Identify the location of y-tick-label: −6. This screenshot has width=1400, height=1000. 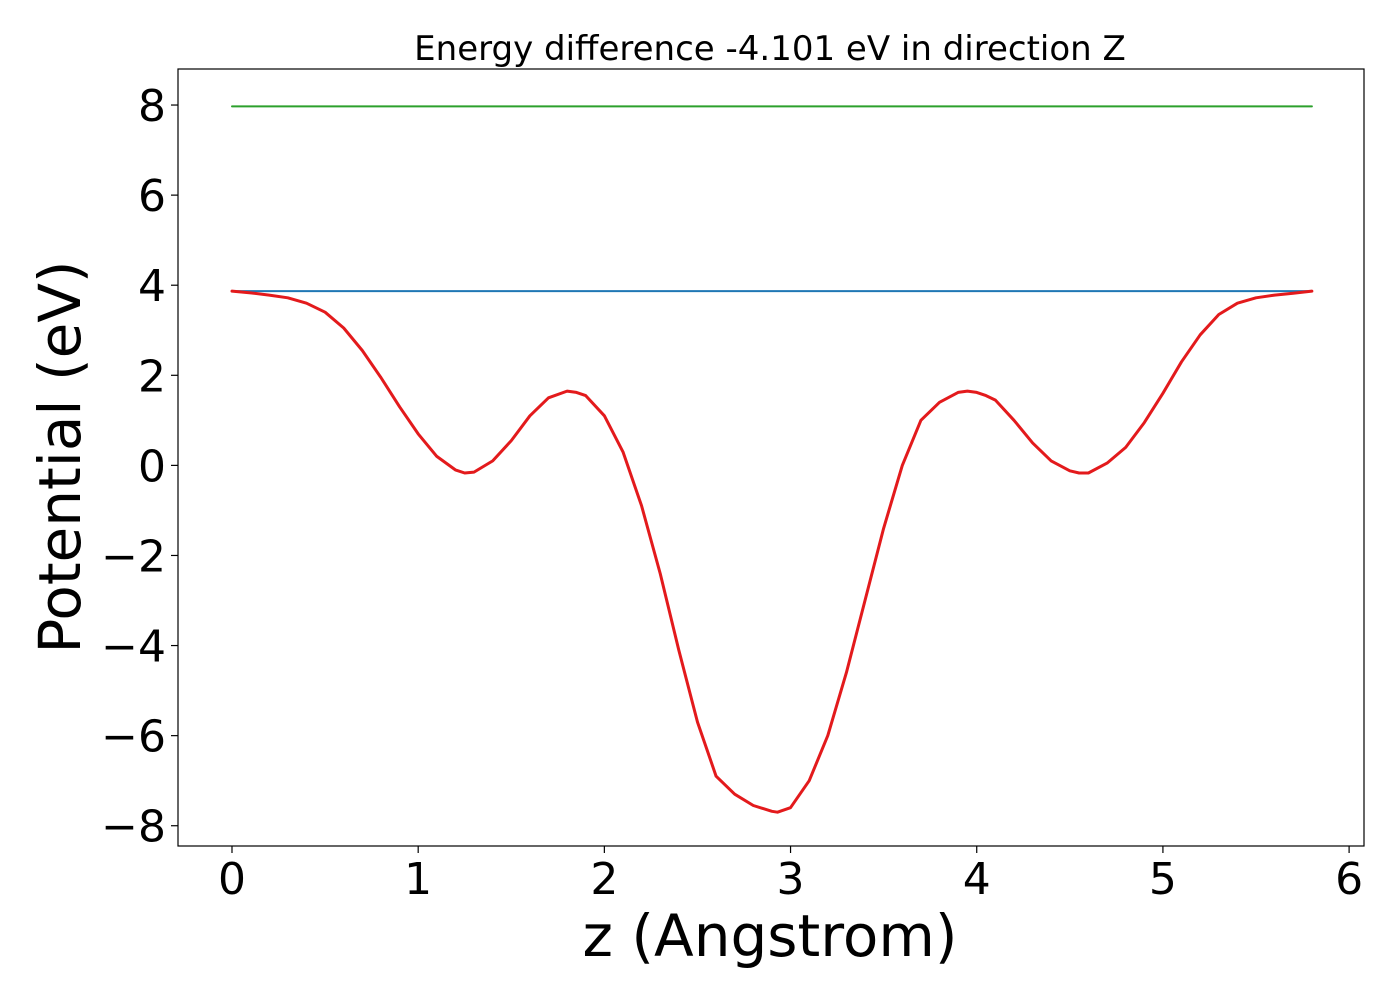
(133, 737).